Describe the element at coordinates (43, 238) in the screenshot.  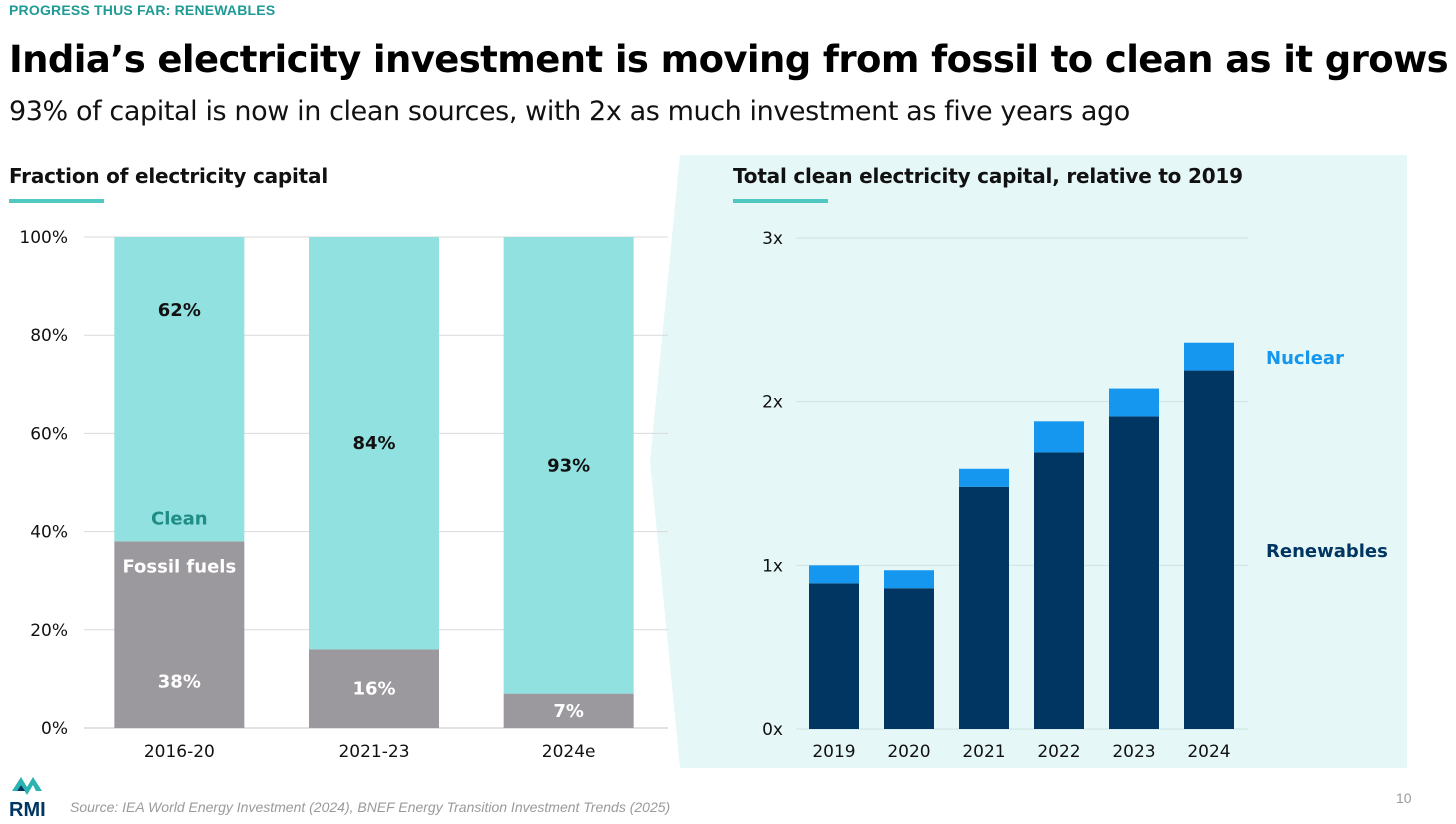
I see `y-tick-label: 100%` at that location.